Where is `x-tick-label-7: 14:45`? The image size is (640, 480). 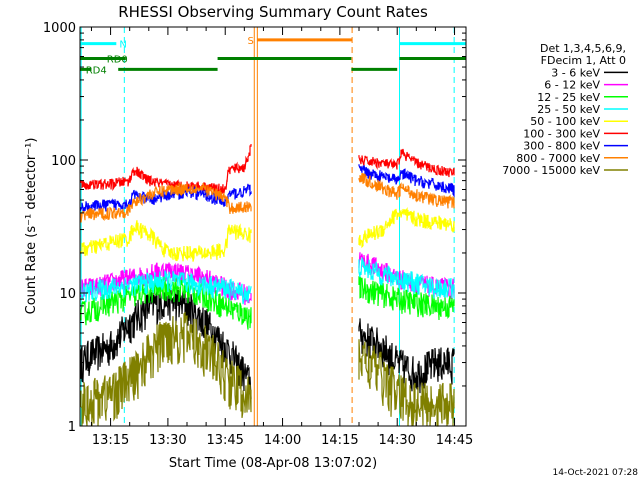
x-tick-label-7: 14:45 is located at coordinates (454, 440).